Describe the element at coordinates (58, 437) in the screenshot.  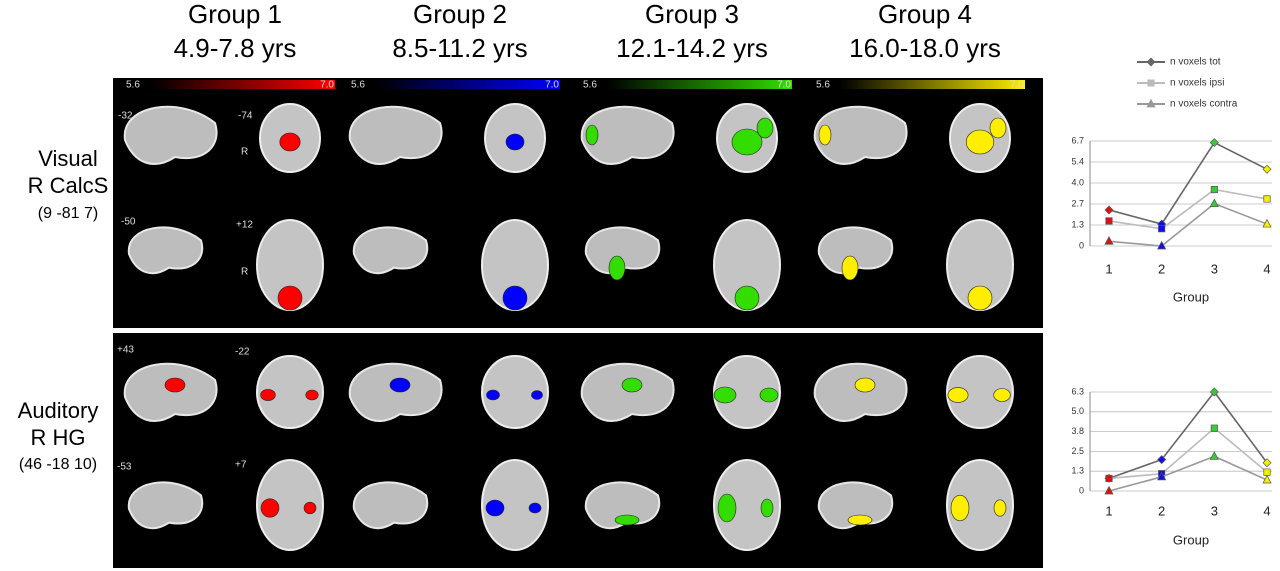
I see `row-label: R HG` at that location.